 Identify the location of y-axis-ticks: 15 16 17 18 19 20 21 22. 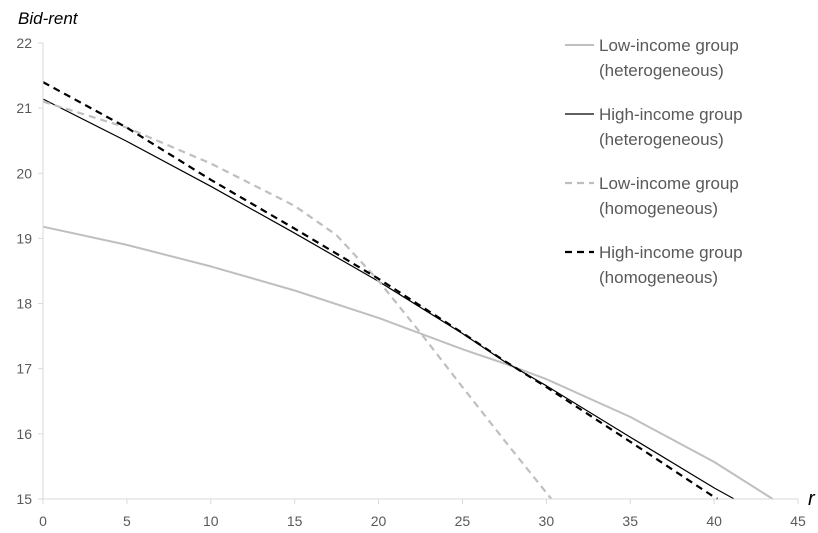
(29, 271).